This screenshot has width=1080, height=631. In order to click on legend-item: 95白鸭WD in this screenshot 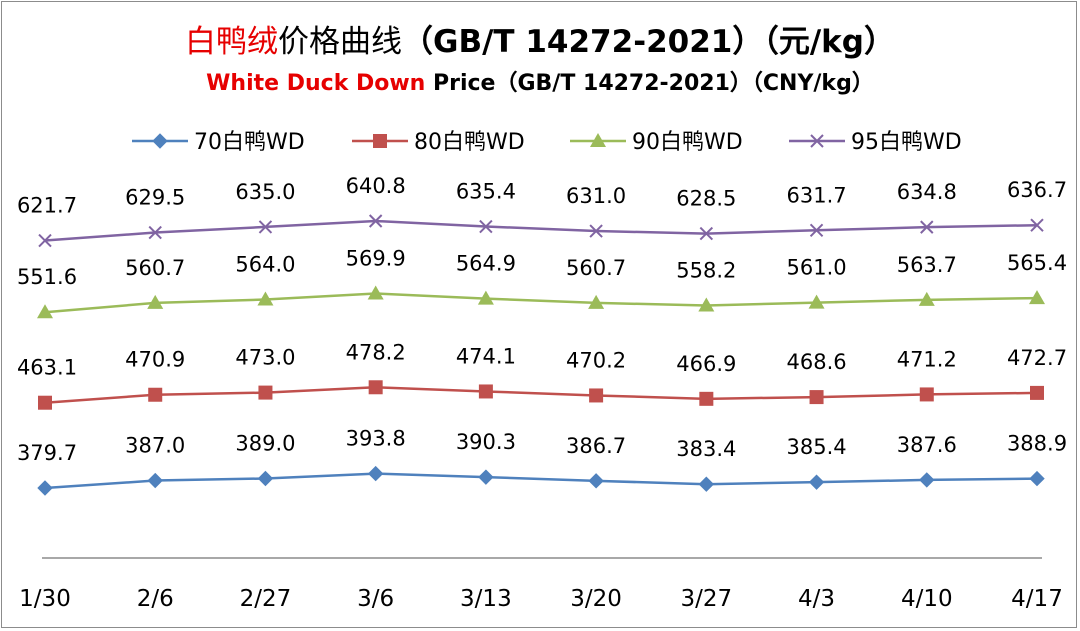, I will do `click(875, 142)`.